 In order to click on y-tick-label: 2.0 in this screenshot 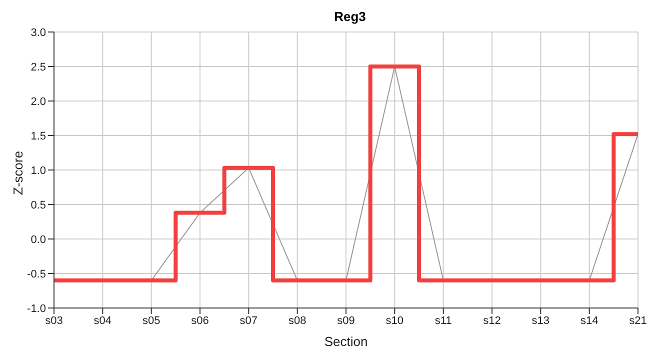, I will do `click(38, 102)`.